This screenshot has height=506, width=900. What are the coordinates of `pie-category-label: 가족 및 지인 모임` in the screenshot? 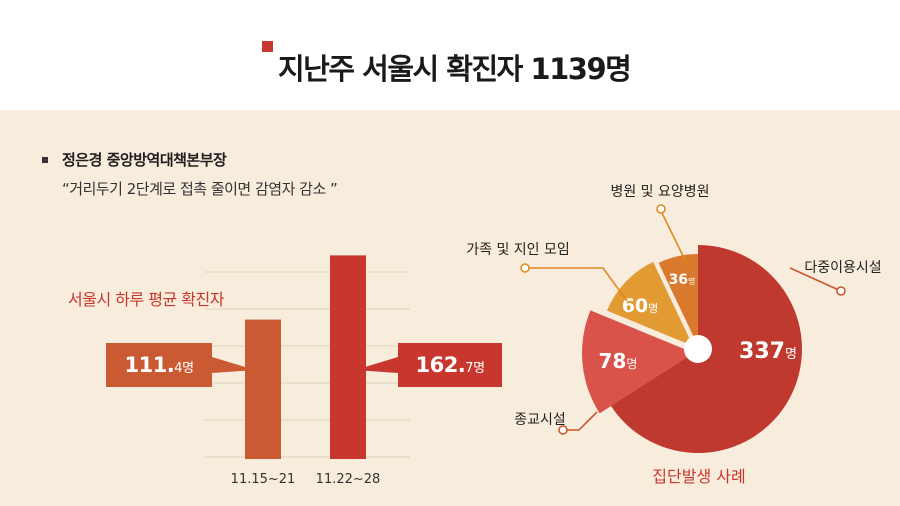 It's located at (518, 250).